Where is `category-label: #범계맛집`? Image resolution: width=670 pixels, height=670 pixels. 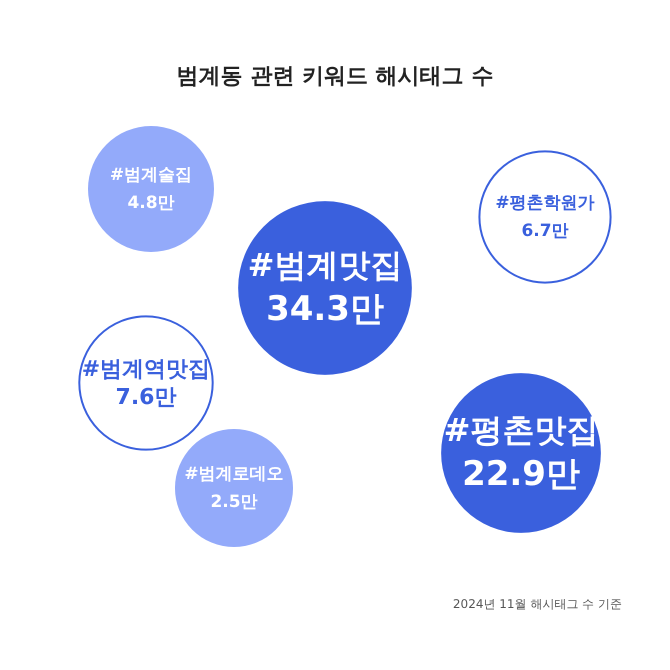 category-label: #범계맛집 is located at coordinates (325, 265).